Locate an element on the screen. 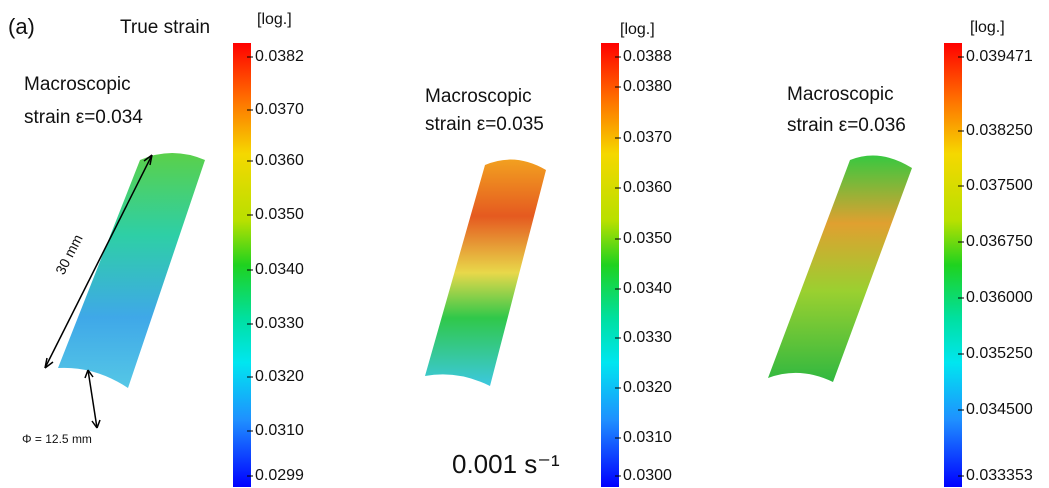 The height and width of the screenshot is (488, 1049). tick-label: 0.033353 is located at coordinates (999, 475).